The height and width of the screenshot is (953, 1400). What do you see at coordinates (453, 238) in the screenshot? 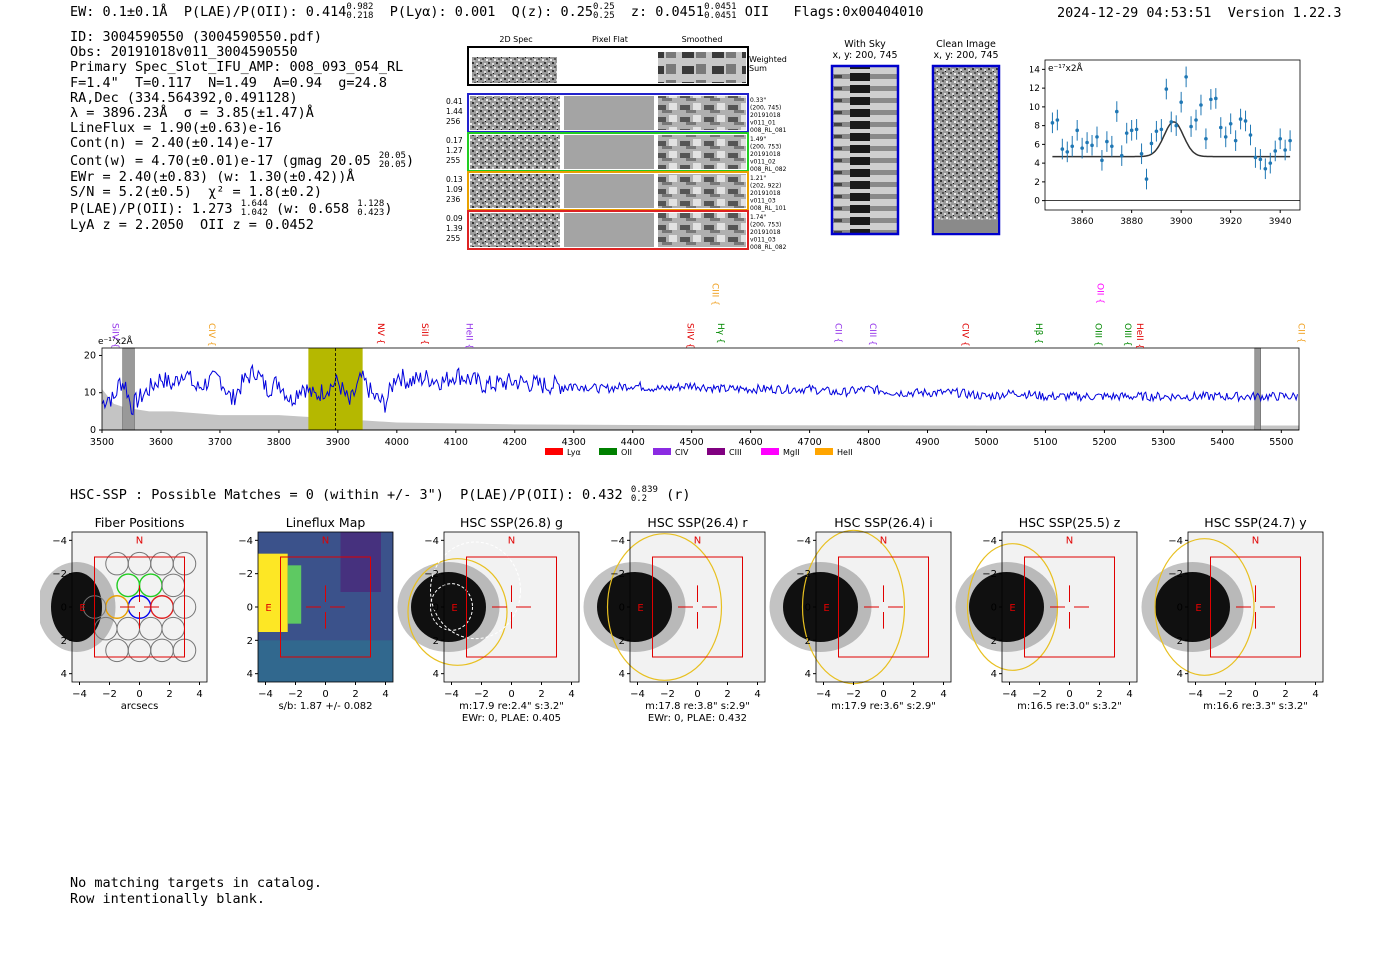
I see `cutout-left-label: 255` at bounding box center [453, 238].